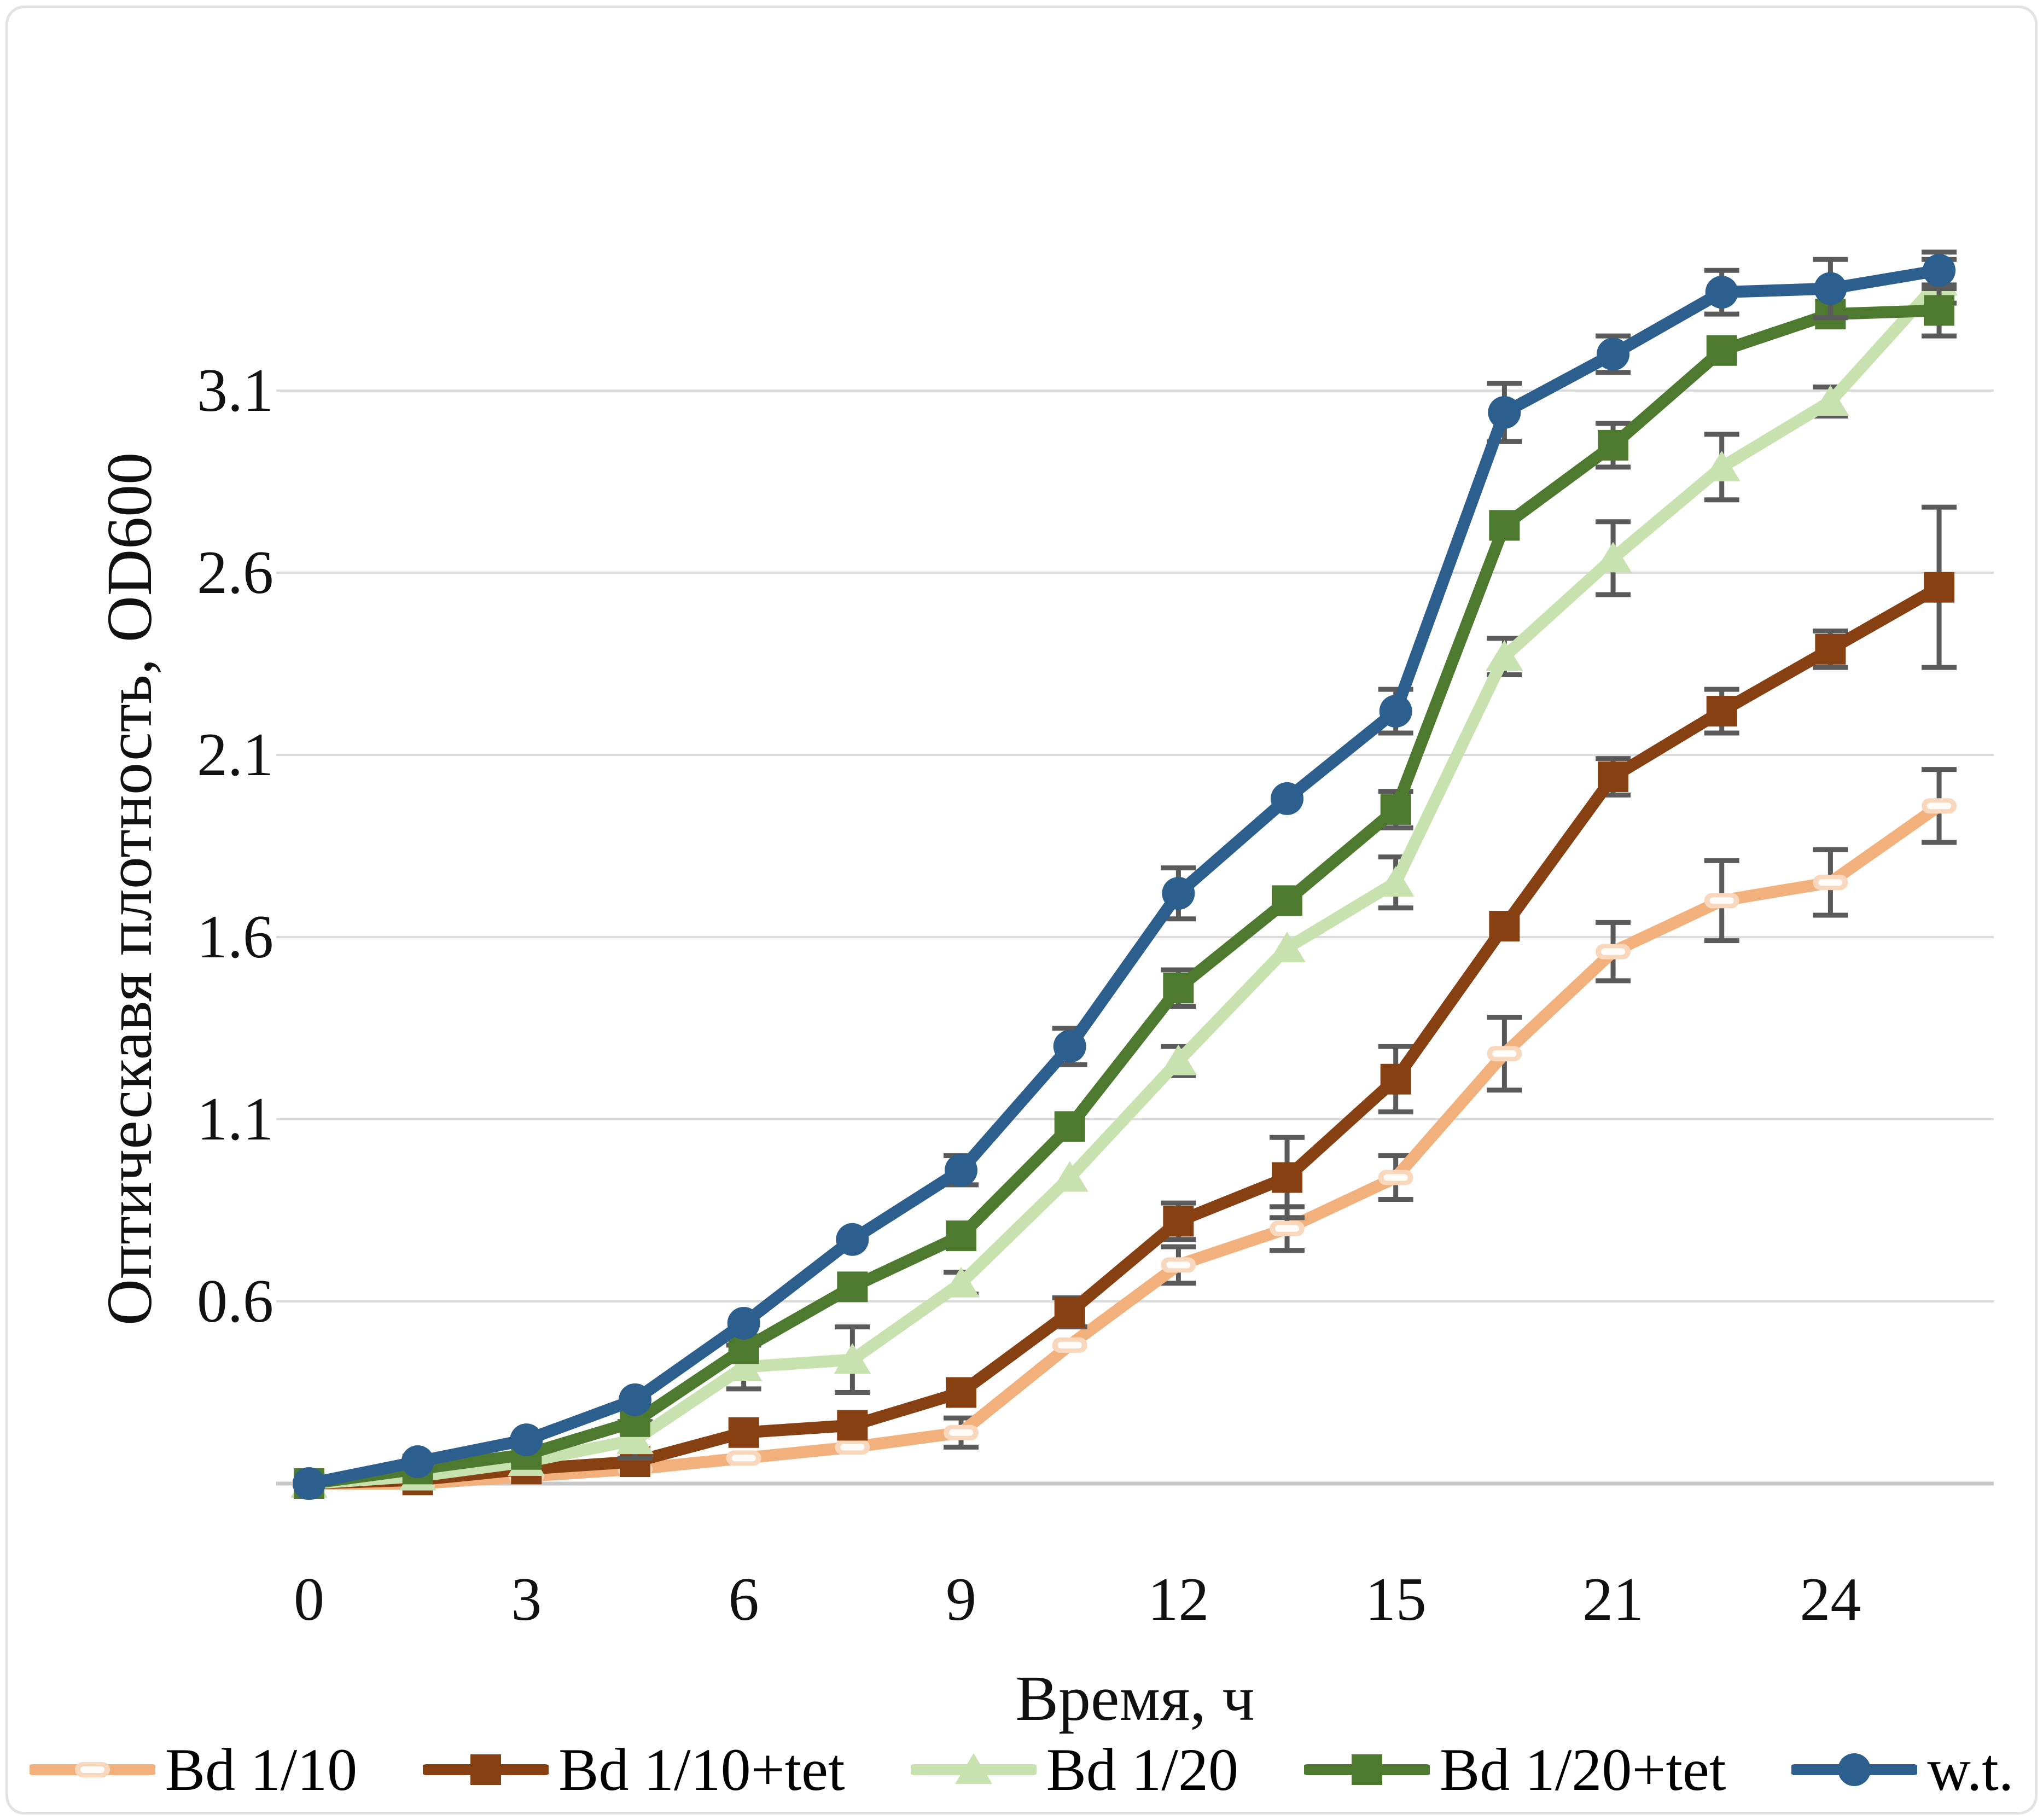 This screenshot has height=1820, width=2043. What do you see at coordinates (129, 889) in the screenshot?
I see `y-axis-title: Оптическавя плотность, OD600` at bounding box center [129, 889].